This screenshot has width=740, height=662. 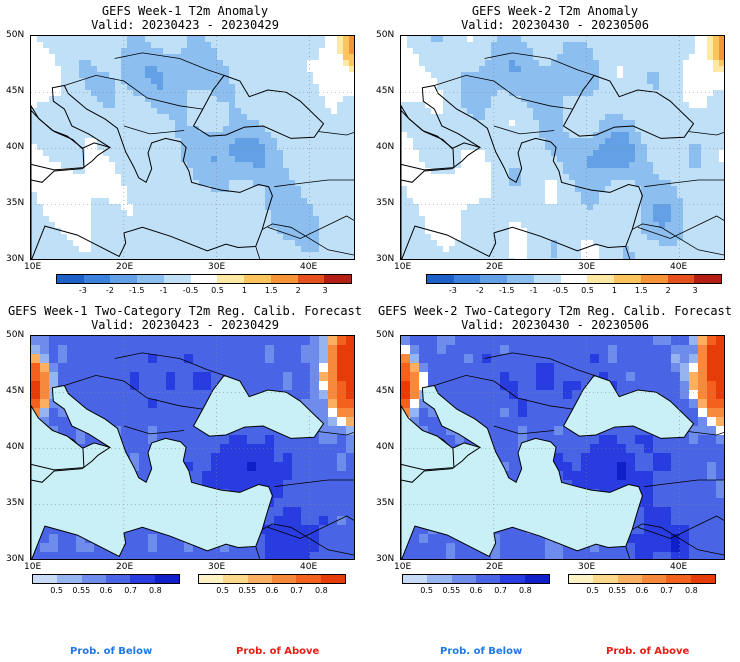 What do you see at coordinates (244, 290) in the screenshot?
I see `colorbar-label: 1` at bounding box center [244, 290].